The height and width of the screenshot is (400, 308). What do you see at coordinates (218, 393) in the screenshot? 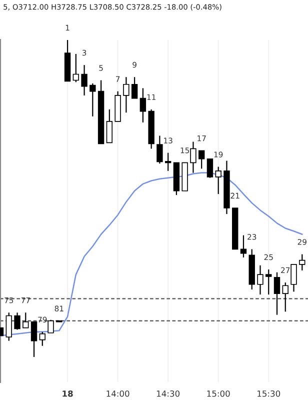
I see `x-tick-label: 15:00` at bounding box center [218, 393].